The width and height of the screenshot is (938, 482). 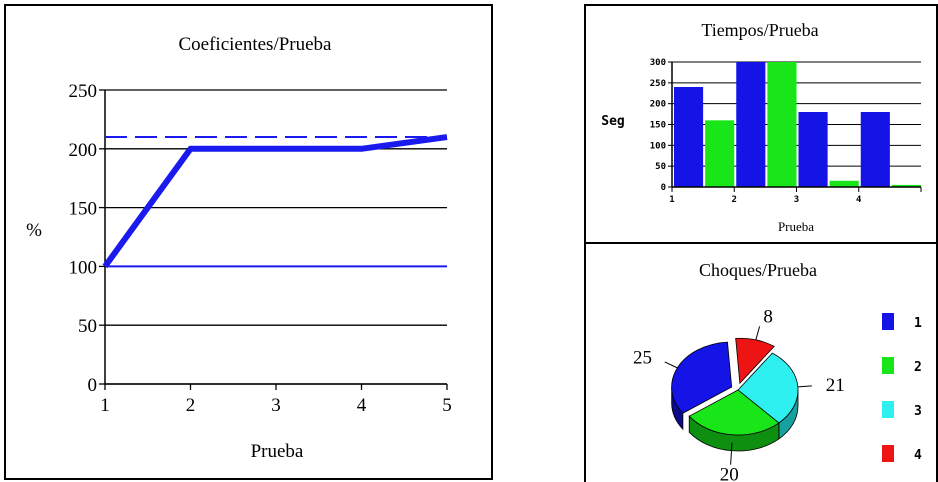 I want to click on line-chart-title: Coeficientes/Prueba, so click(x=255, y=44).